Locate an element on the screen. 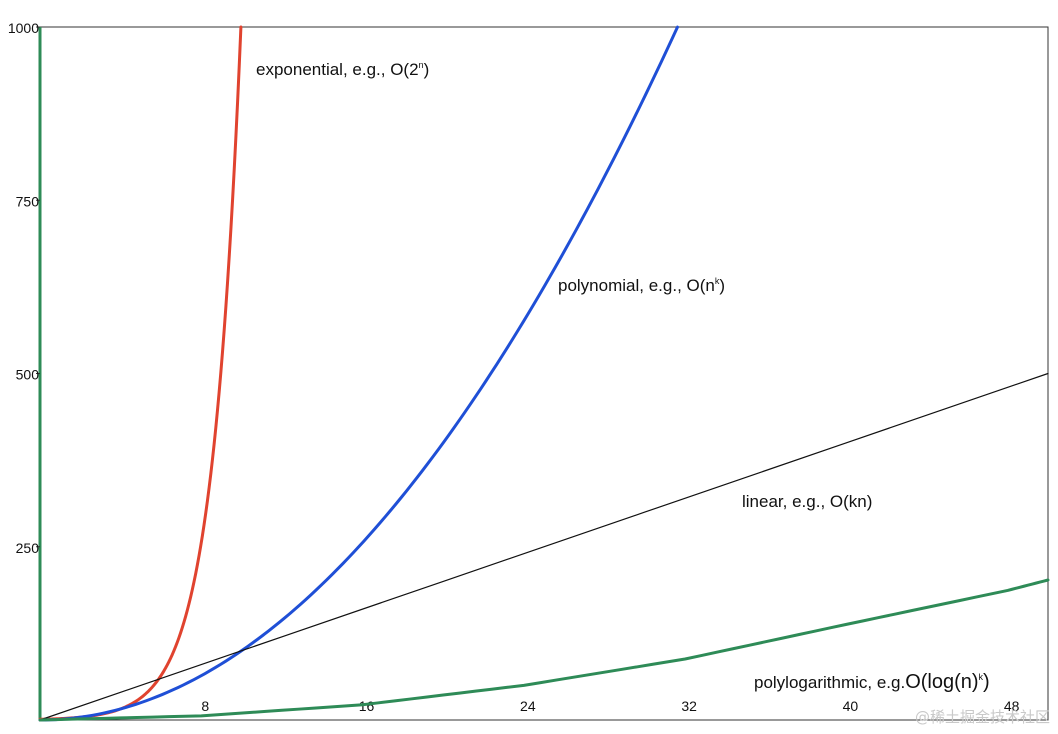 Image resolution: width=1058 pixels, height=734 pixels. y-tick-label: 250 is located at coordinates (28, 548).